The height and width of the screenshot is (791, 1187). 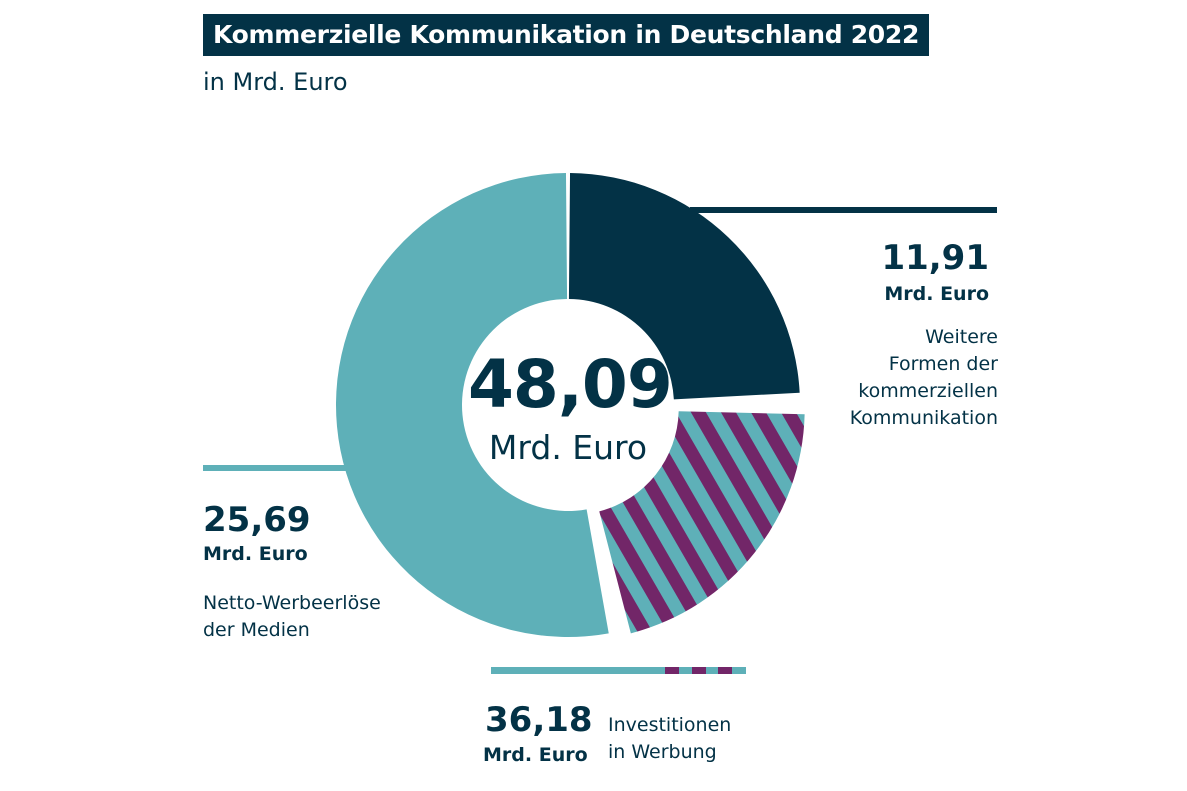 I want to click on desc-line: kommerziellen, so click(x=928, y=391).